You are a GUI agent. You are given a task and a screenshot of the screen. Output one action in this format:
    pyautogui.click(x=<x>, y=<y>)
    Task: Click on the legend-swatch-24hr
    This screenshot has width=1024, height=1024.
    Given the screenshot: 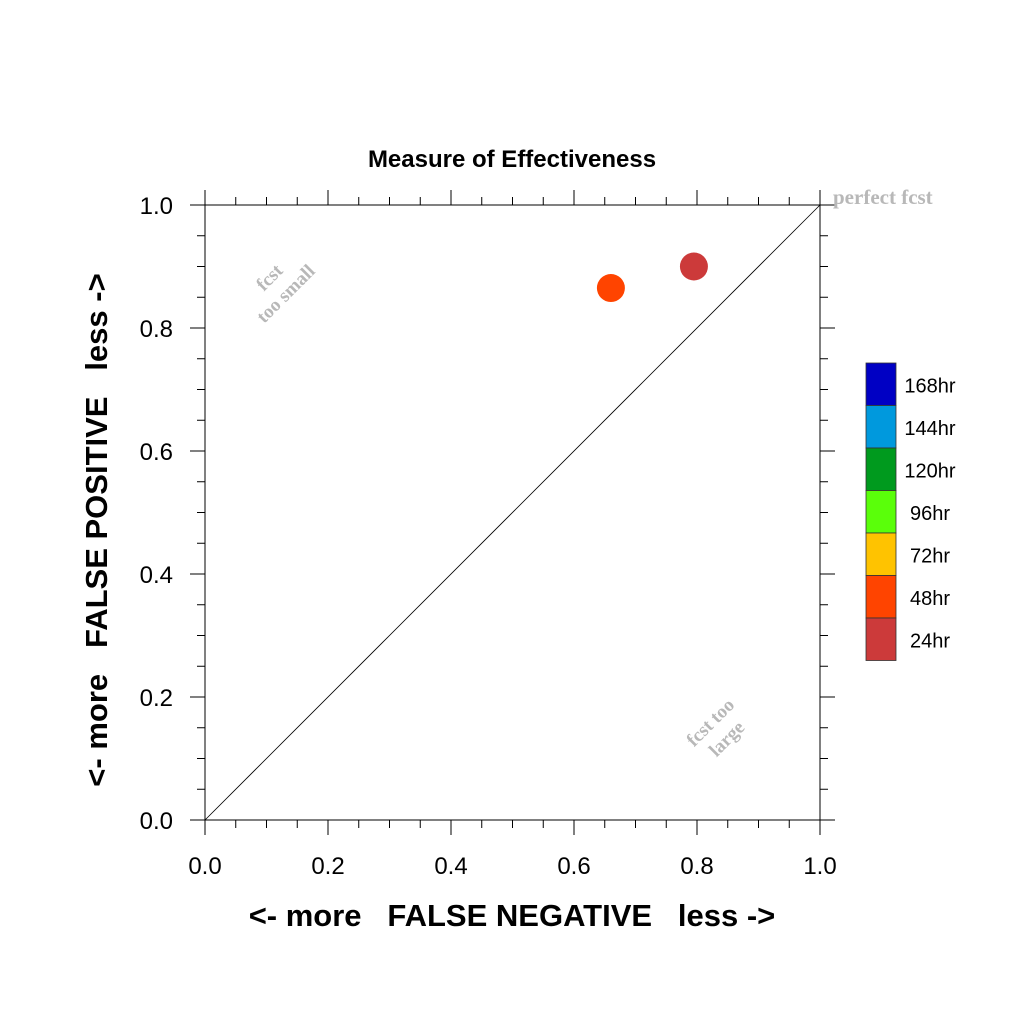 What is the action you would take?
    pyautogui.click(x=881, y=639)
    